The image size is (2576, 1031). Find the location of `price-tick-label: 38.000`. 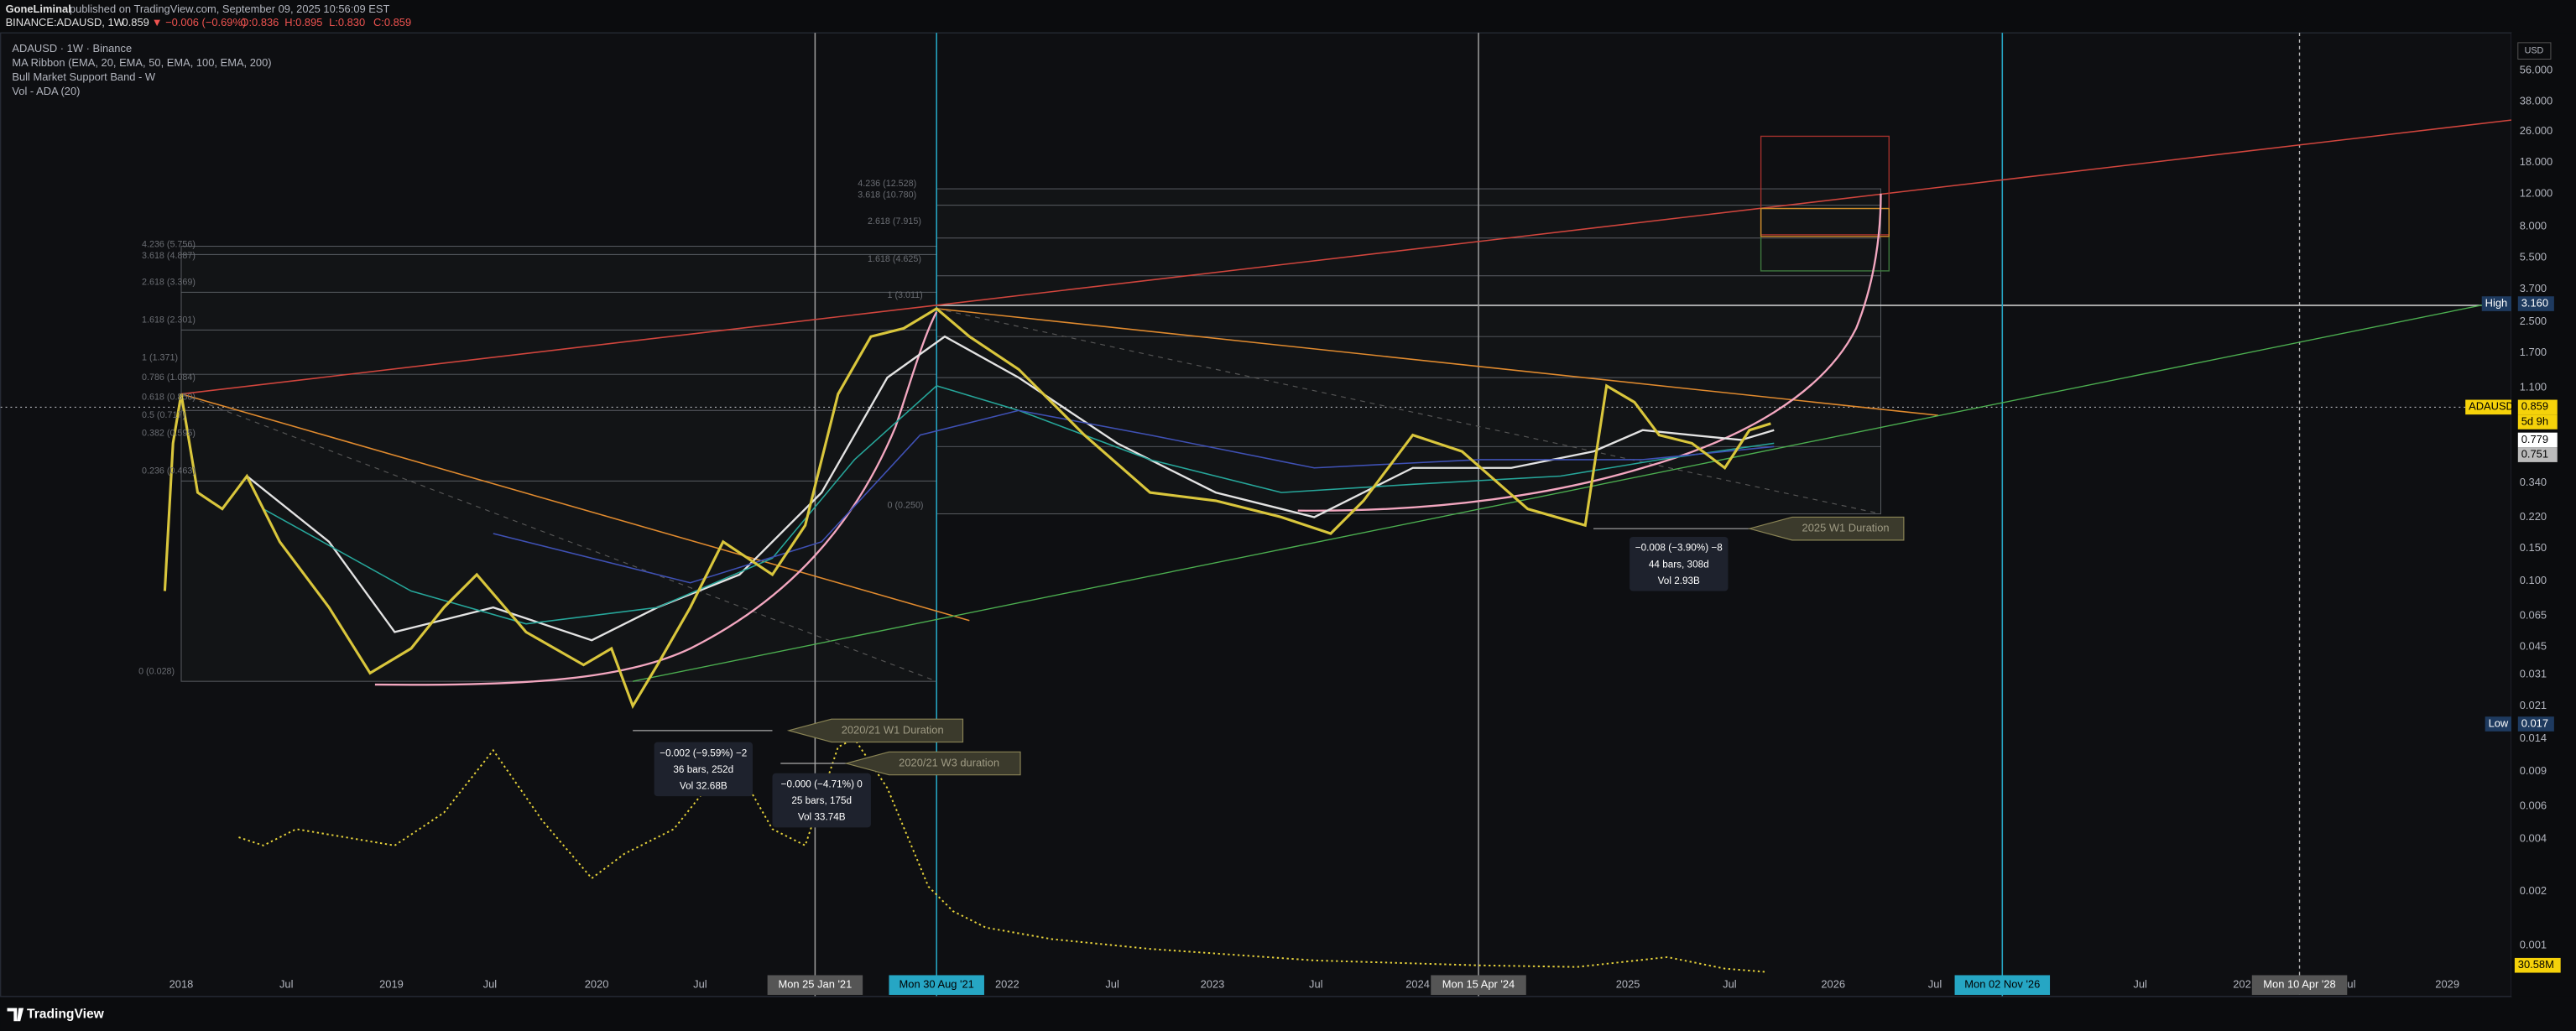

price-tick-label: 38.000 is located at coordinates (2536, 101).